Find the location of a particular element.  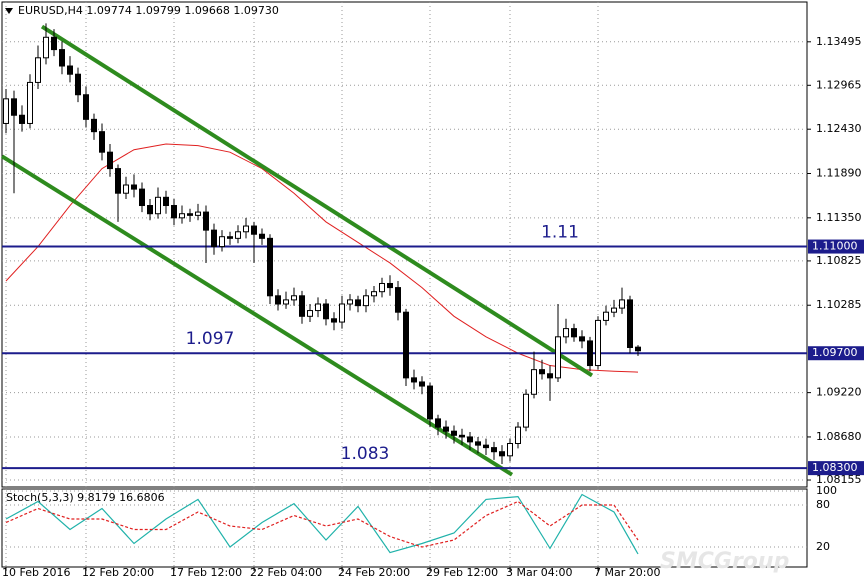

y-tick-label: 1.11890 is located at coordinates (839, 173).